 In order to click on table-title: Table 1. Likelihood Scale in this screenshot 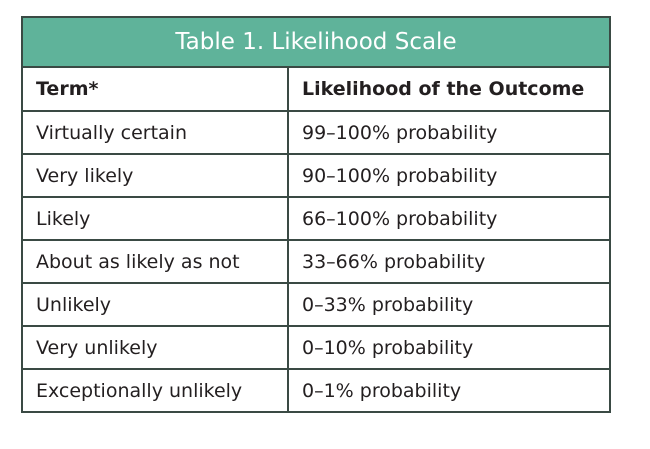, I will do `click(316, 42)`.